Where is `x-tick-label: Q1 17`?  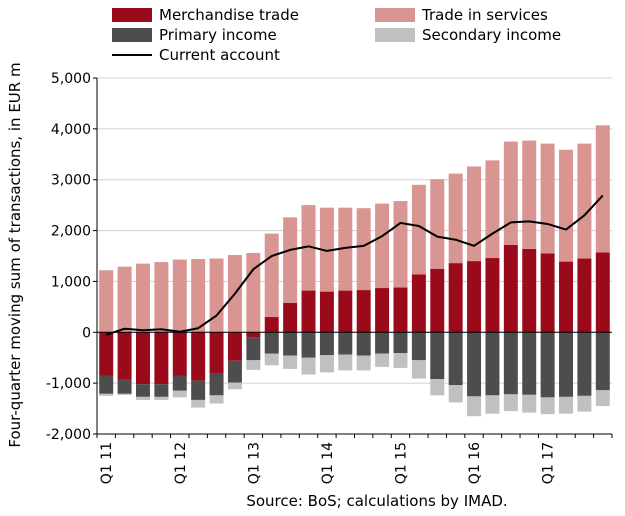
x-tick-label: Q1 17 is located at coordinates (549, 463).